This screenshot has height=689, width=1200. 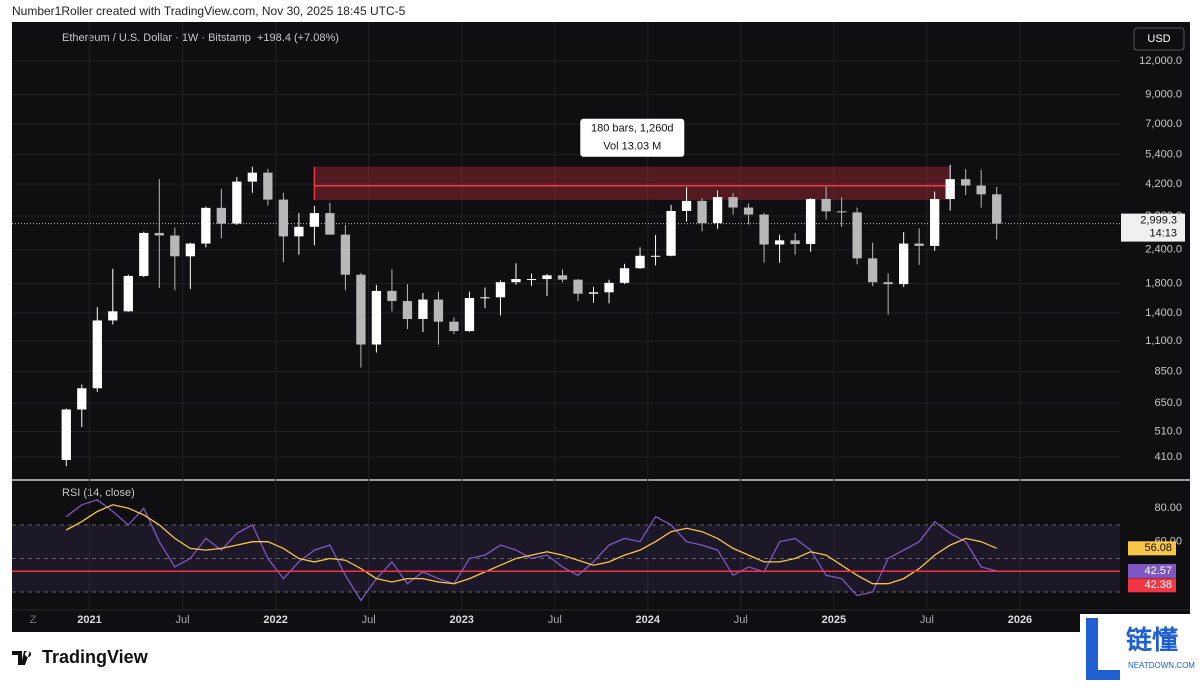 What do you see at coordinates (461, 620) in the screenshot?
I see `x-tick-label: 2023` at bounding box center [461, 620].